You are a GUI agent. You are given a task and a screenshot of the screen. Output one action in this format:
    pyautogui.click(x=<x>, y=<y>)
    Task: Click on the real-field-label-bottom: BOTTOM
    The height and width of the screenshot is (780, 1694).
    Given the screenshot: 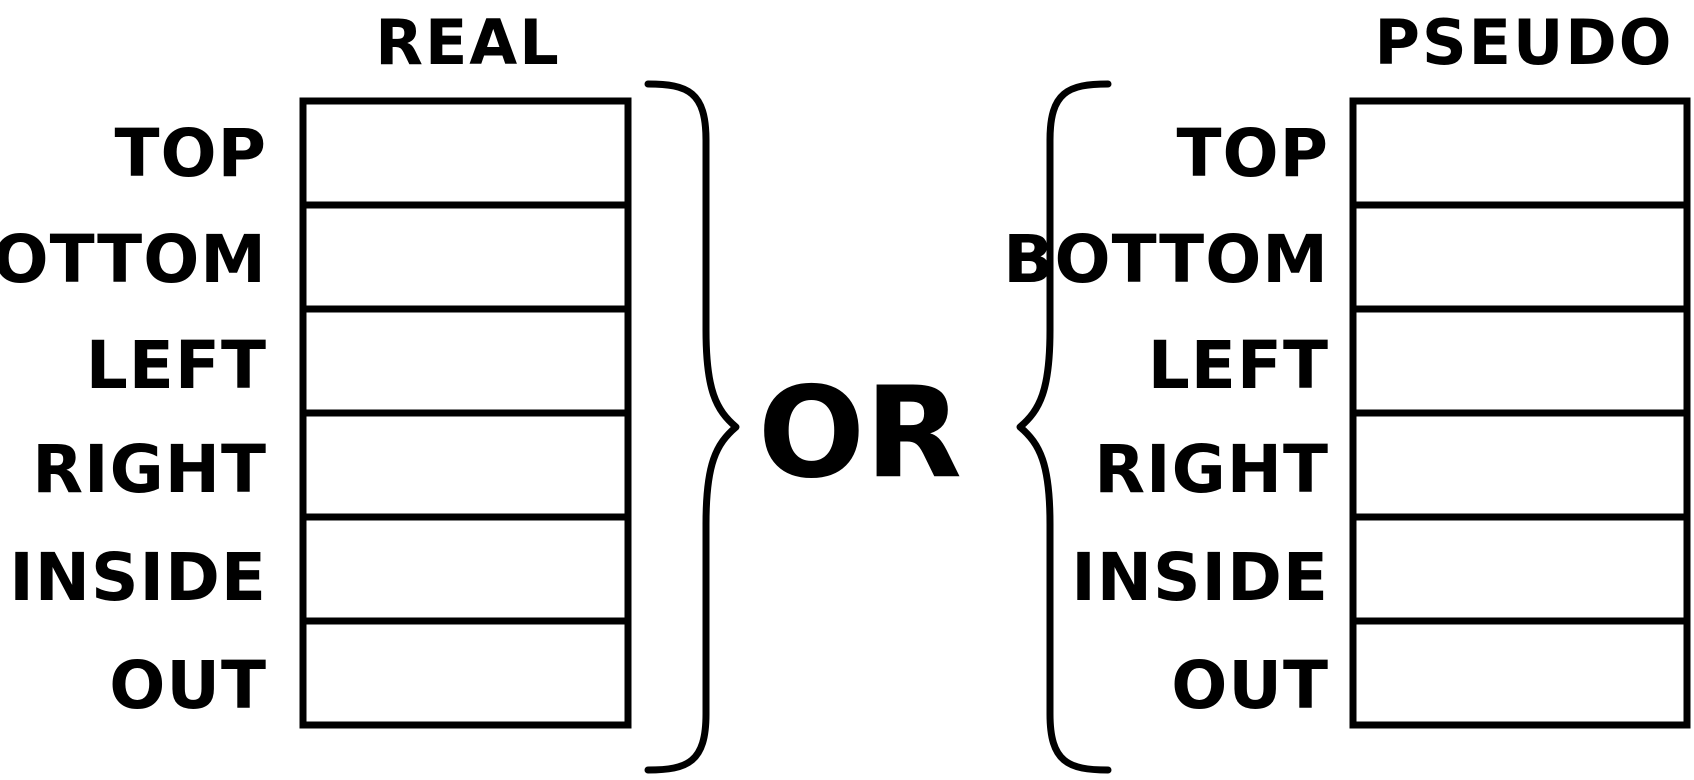 What is the action you would take?
    pyautogui.click(x=133, y=259)
    